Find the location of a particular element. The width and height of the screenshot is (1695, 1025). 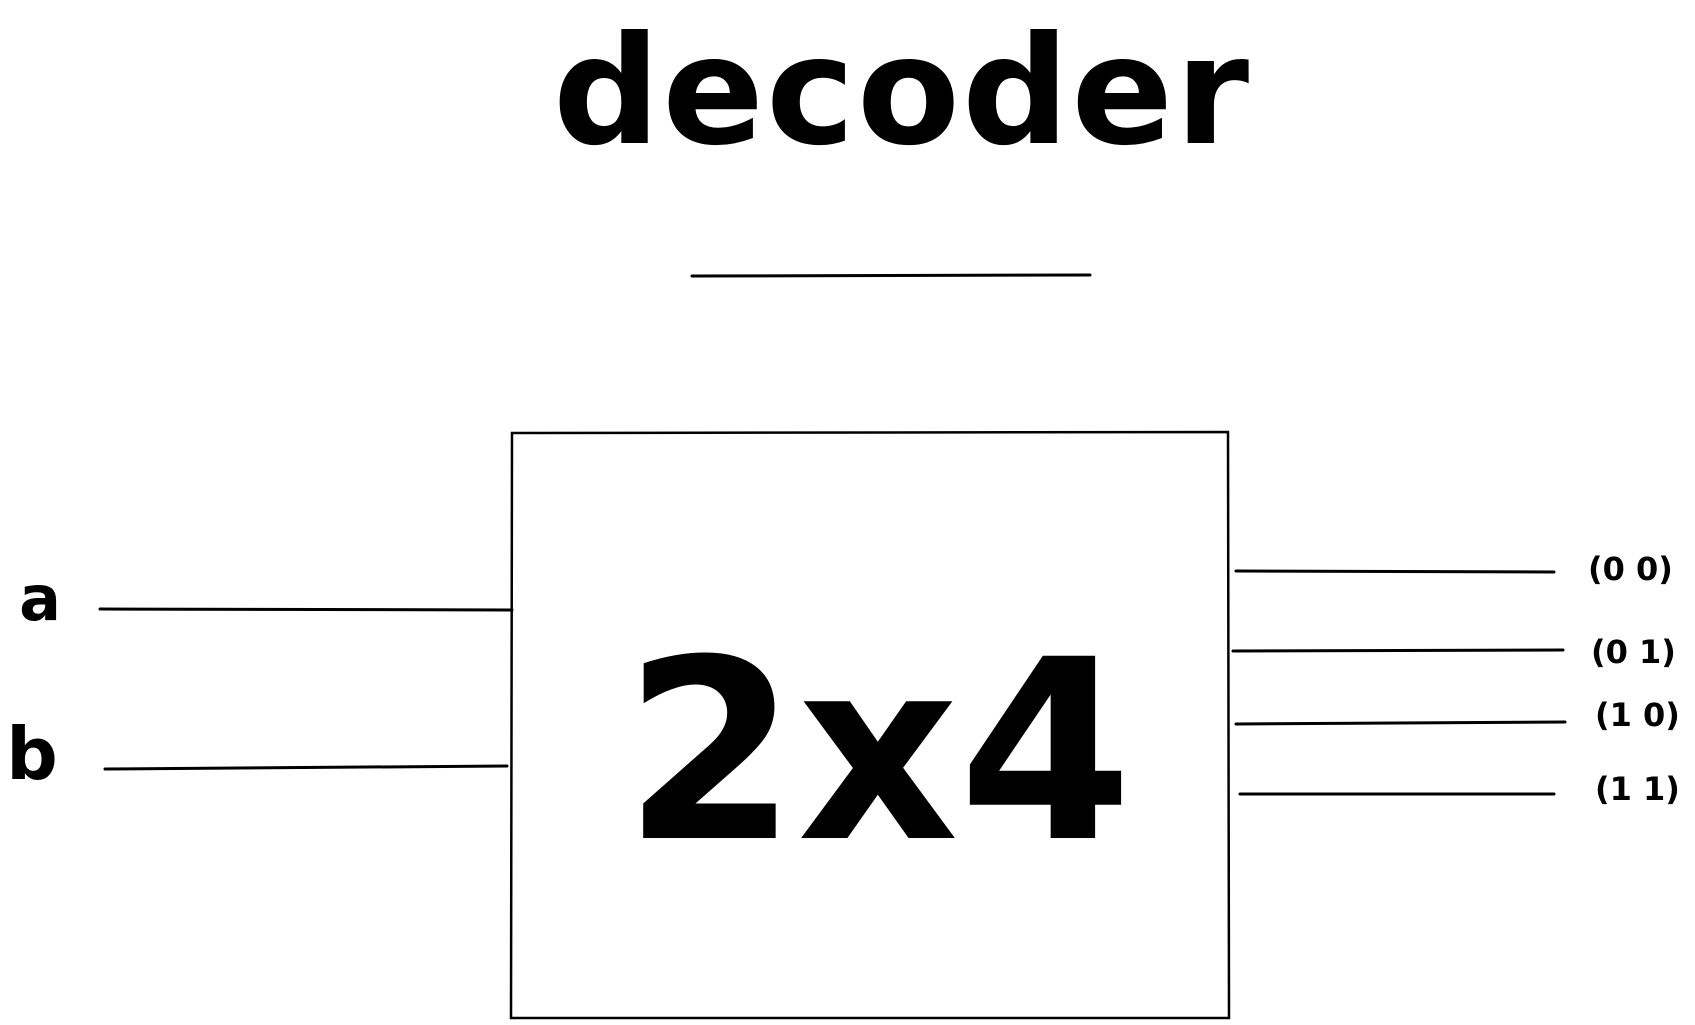

output-label-3: (1 1) is located at coordinates (1637, 789).